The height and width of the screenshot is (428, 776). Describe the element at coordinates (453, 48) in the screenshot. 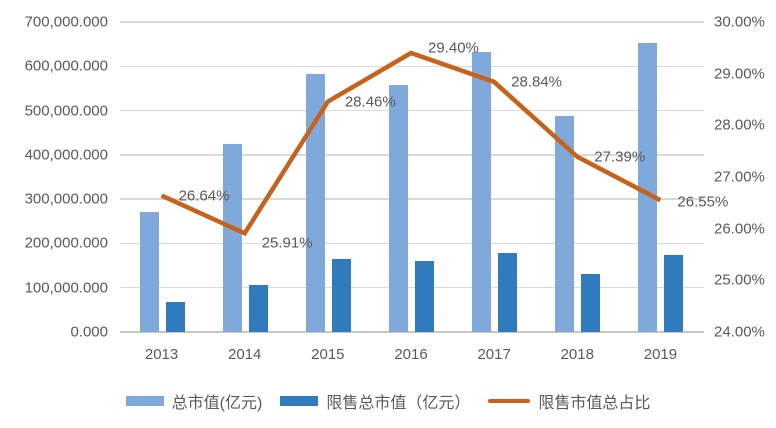

I see `line-data-label: 29.40%` at that location.